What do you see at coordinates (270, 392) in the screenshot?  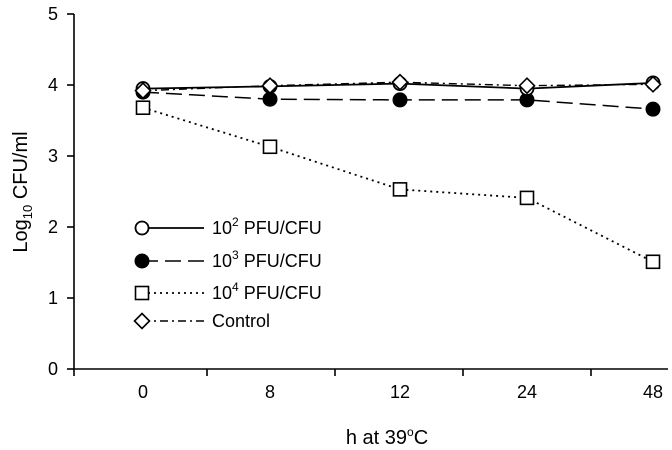 I see `x-tick-label: 8` at bounding box center [270, 392].